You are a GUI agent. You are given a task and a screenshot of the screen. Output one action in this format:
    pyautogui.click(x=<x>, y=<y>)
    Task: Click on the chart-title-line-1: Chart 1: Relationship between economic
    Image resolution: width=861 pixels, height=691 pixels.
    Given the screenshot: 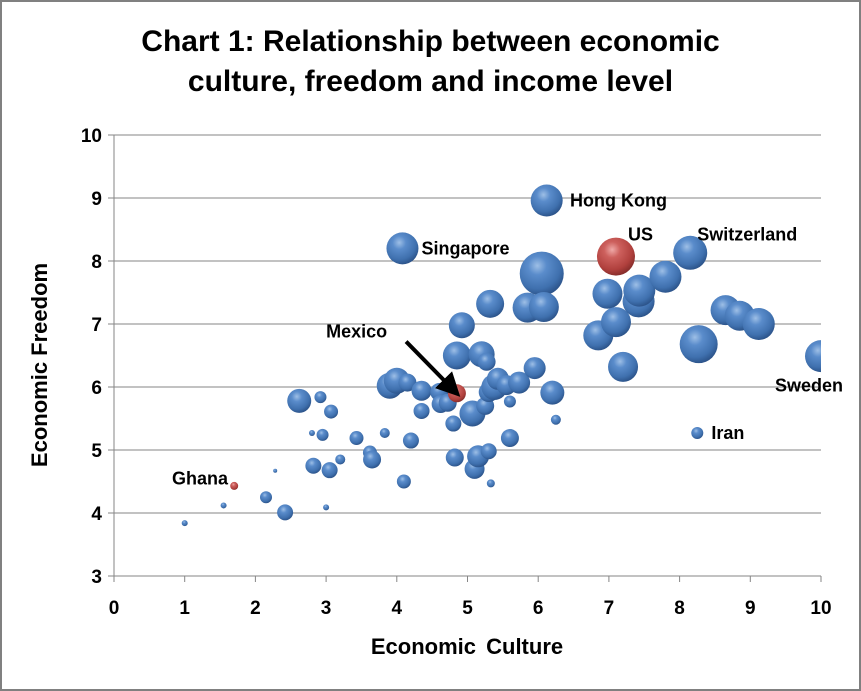 What is the action you would take?
    pyautogui.click(x=430, y=41)
    